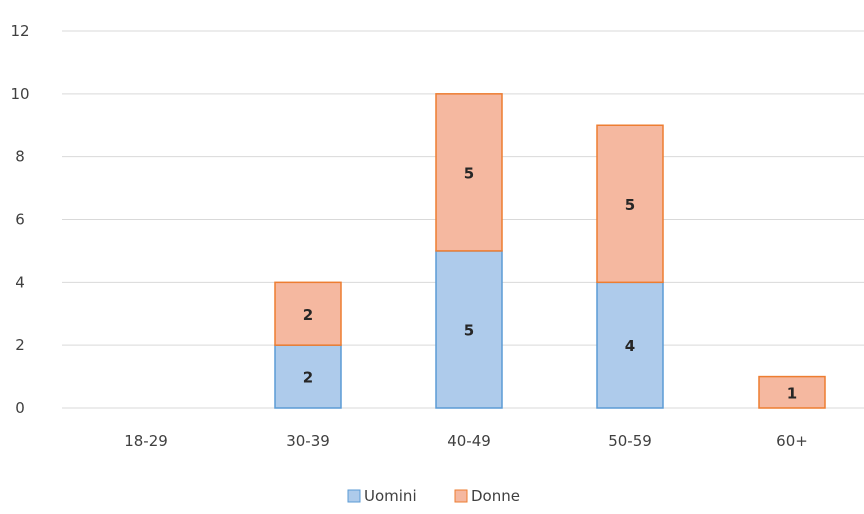  What do you see at coordinates (469, 441) in the screenshot?
I see `x-tick-label: 40-49` at bounding box center [469, 441].